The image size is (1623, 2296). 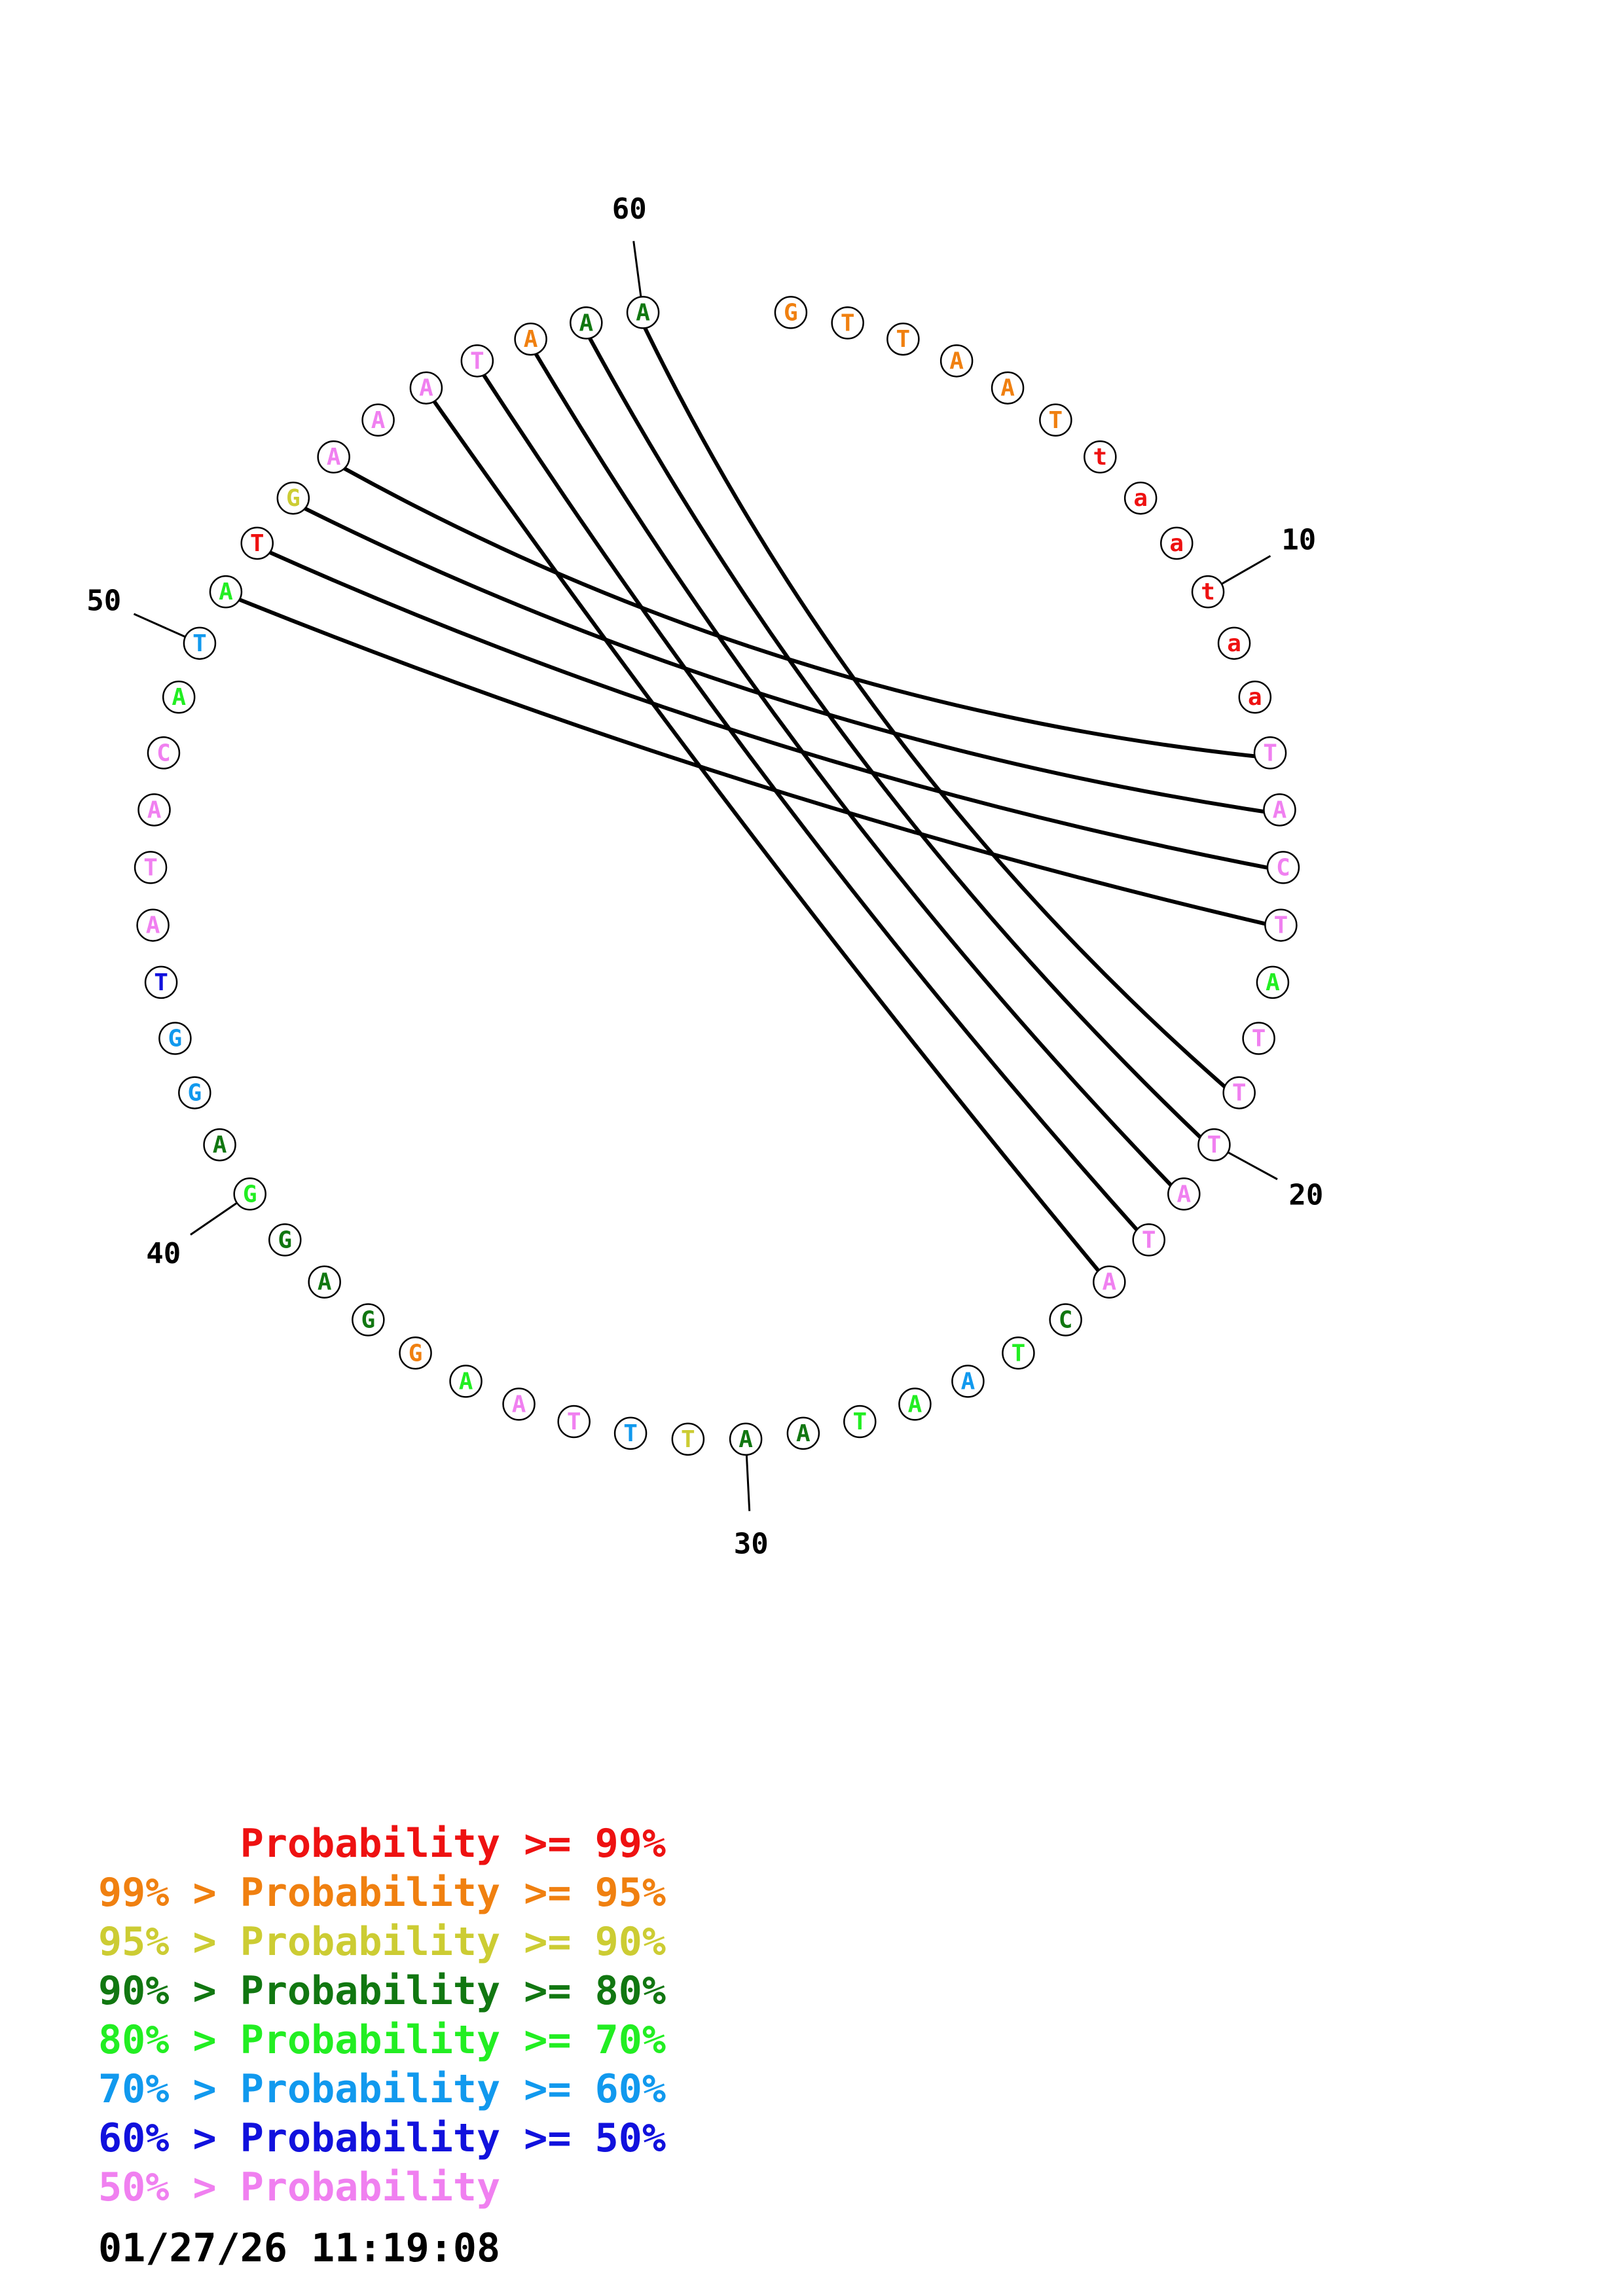 What do you see at coordinates (1100, 457) in the screenshot?
I see `nucleotide-letter: t` at bounding box center [1100, 457].